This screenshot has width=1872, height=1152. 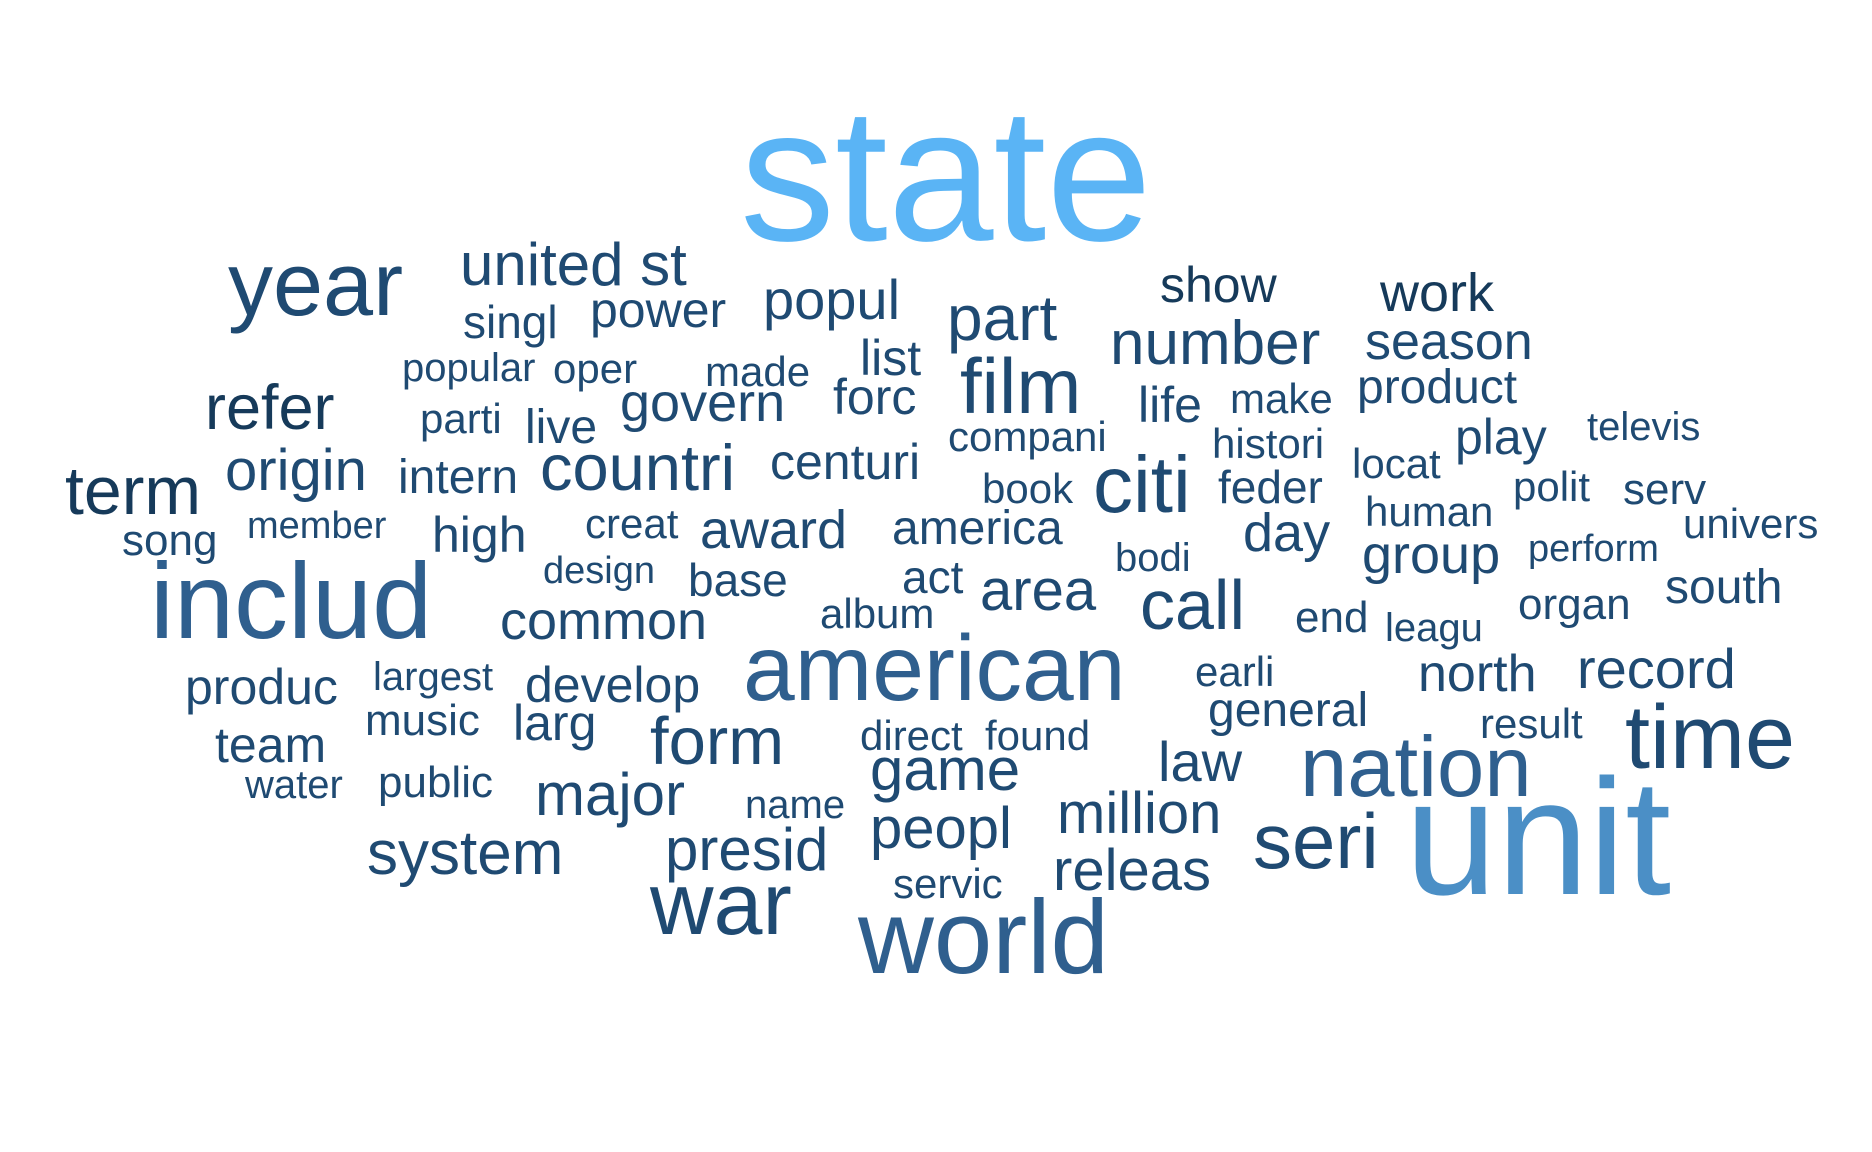 What do you see at coordinates (1710, 738) in the screenshot?
I see `word-time: time` at bounding box center [1710, 738].